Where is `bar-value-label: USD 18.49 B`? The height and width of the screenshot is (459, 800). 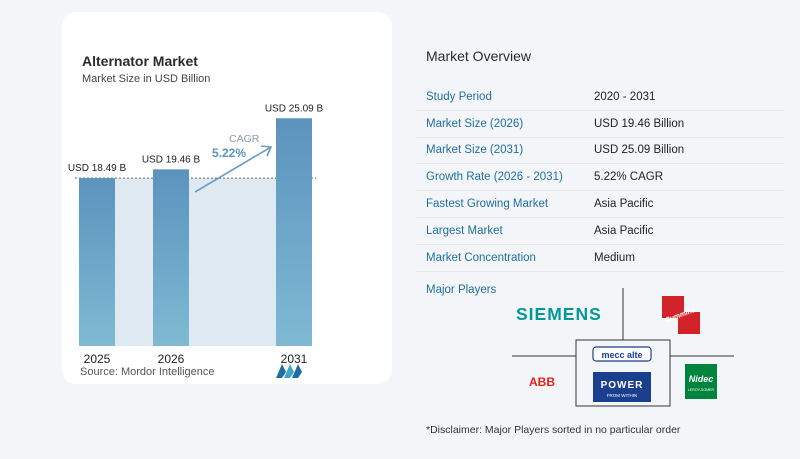
bar-value-label: USD 18.49 B is located at coordinates (97, 168).